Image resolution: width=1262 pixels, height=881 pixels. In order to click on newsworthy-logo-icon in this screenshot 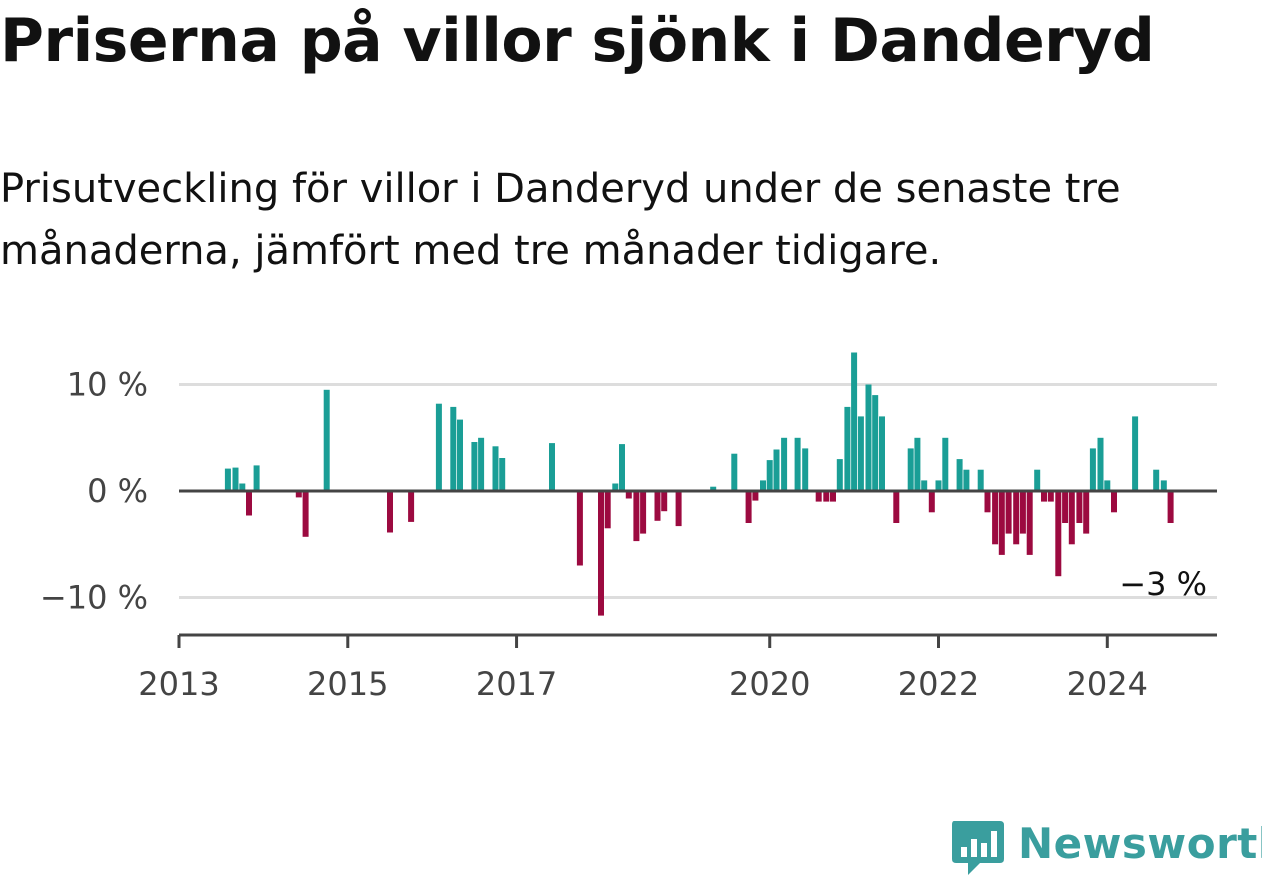, I will do `click(978, 848)`.